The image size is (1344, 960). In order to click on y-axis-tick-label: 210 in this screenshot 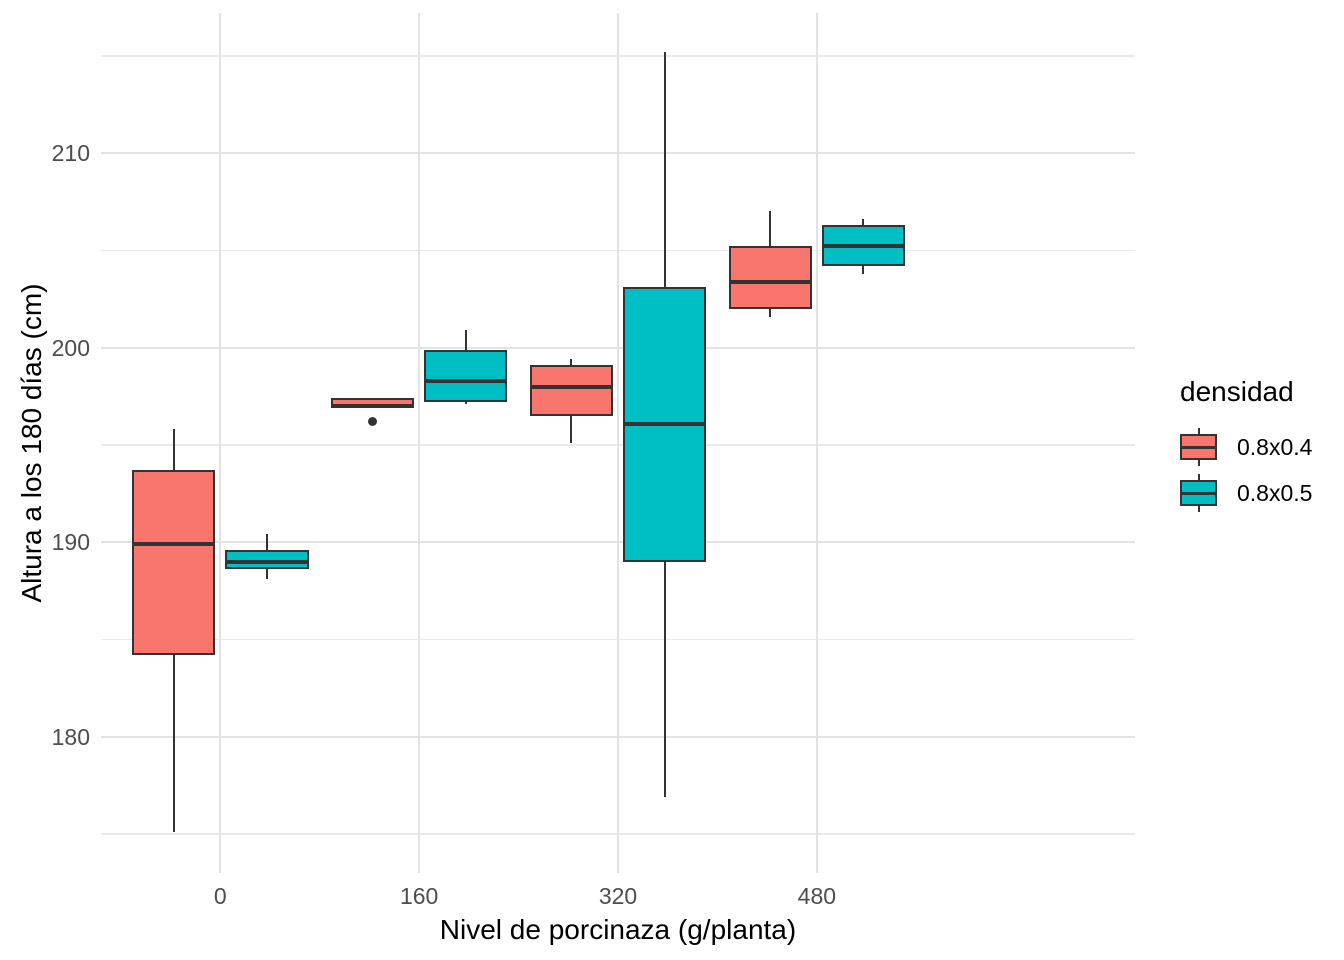, I will do `click(70, 153)`.